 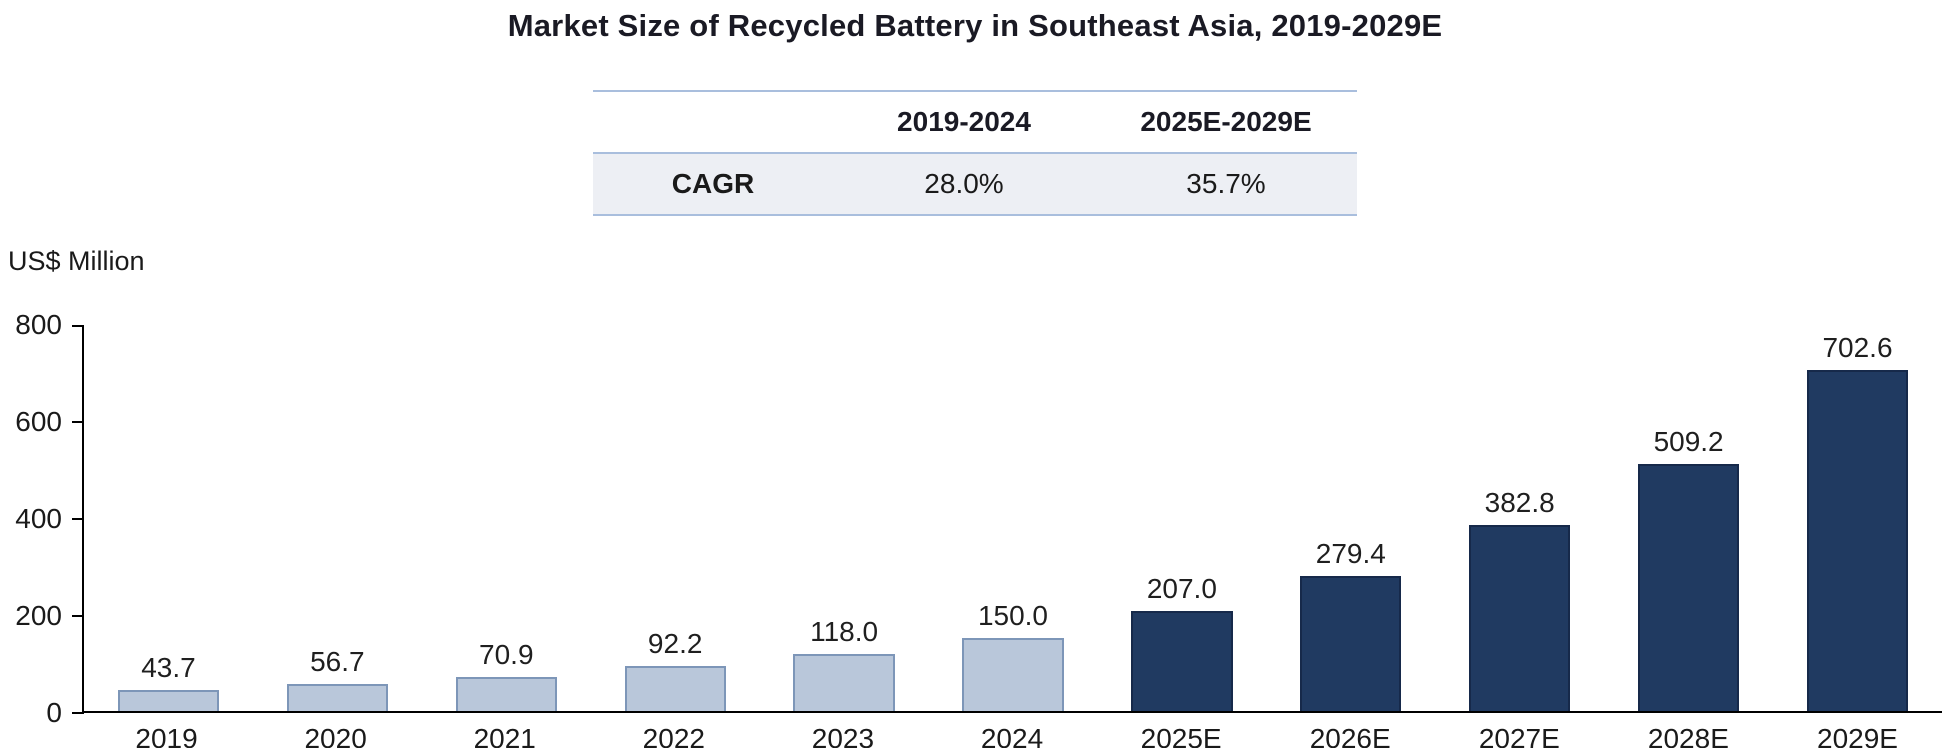 I want to click on y-axis-tick-label: 200, so click(x=38, y=615).